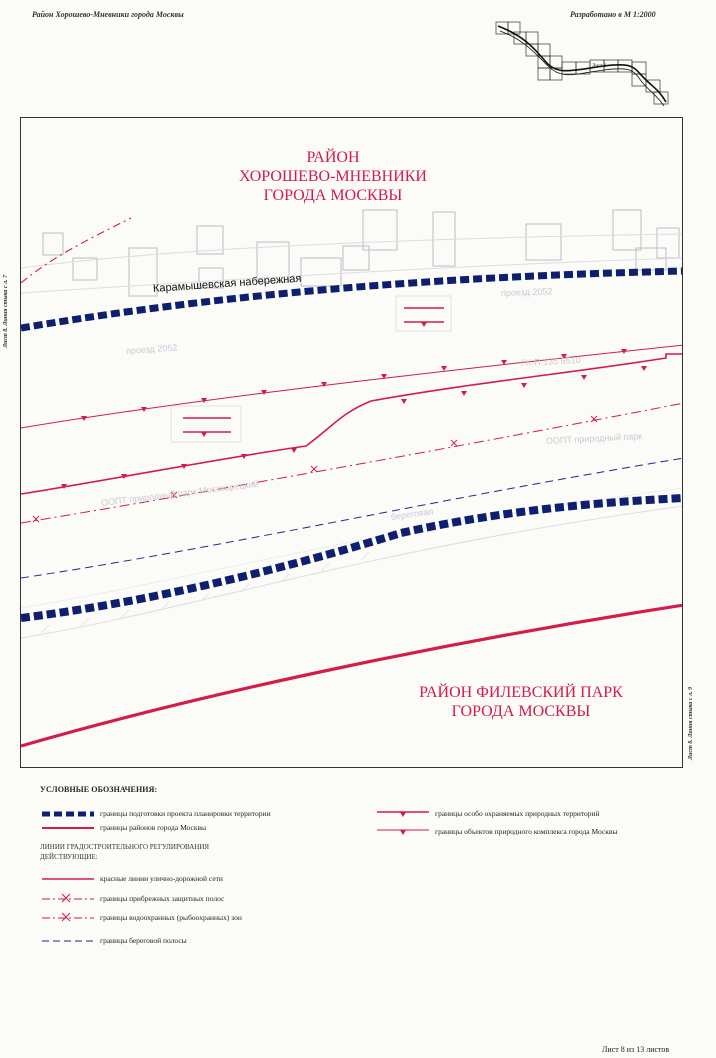 This screenshot has width=716, height=1058. What do you see at coordinates (613, 14) in the screenshot?
I see `header-scale-note: Разработано в М 1:2000` at bounding box center [613, 14].